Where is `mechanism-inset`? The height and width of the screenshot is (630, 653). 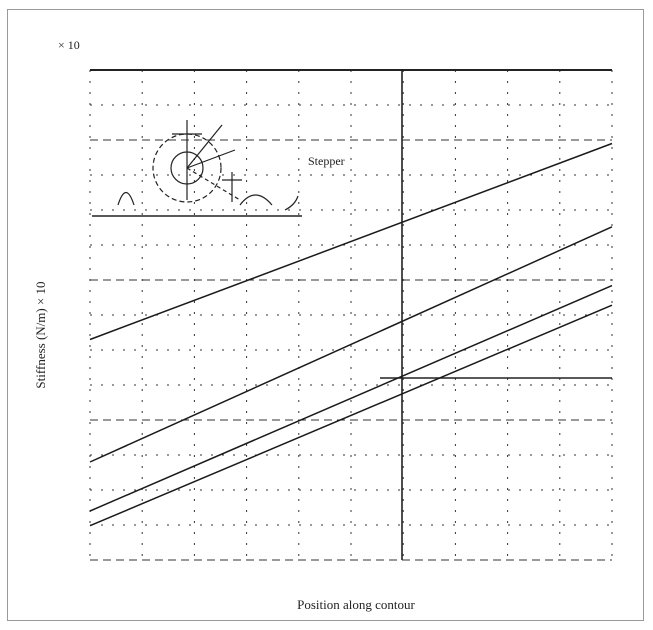 mechanism-inset is located at coordinates (208, 165).